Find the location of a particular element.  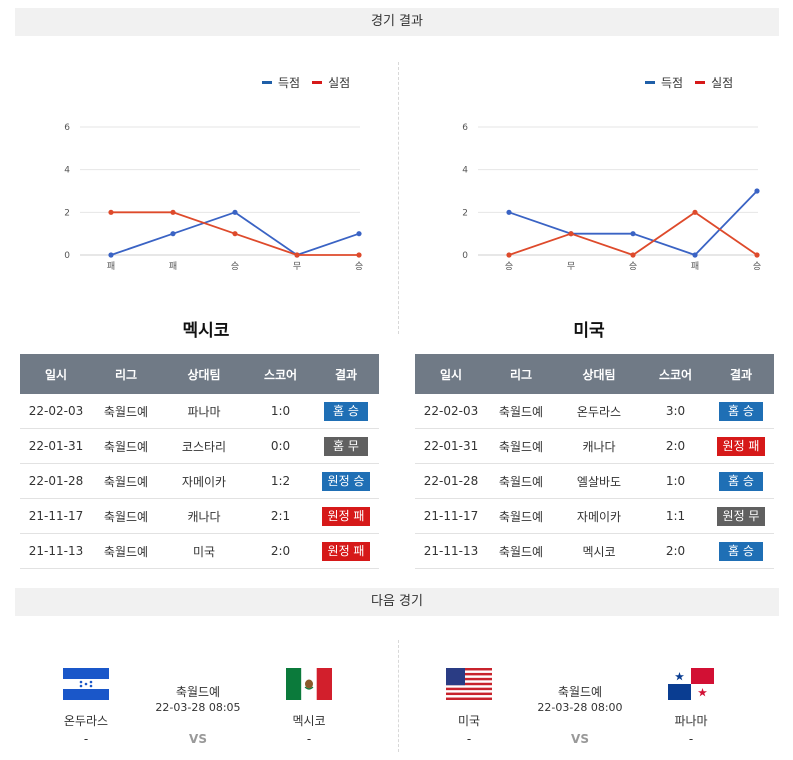

cell-opponent: 자메이카 is located at coordinates (204, 481).